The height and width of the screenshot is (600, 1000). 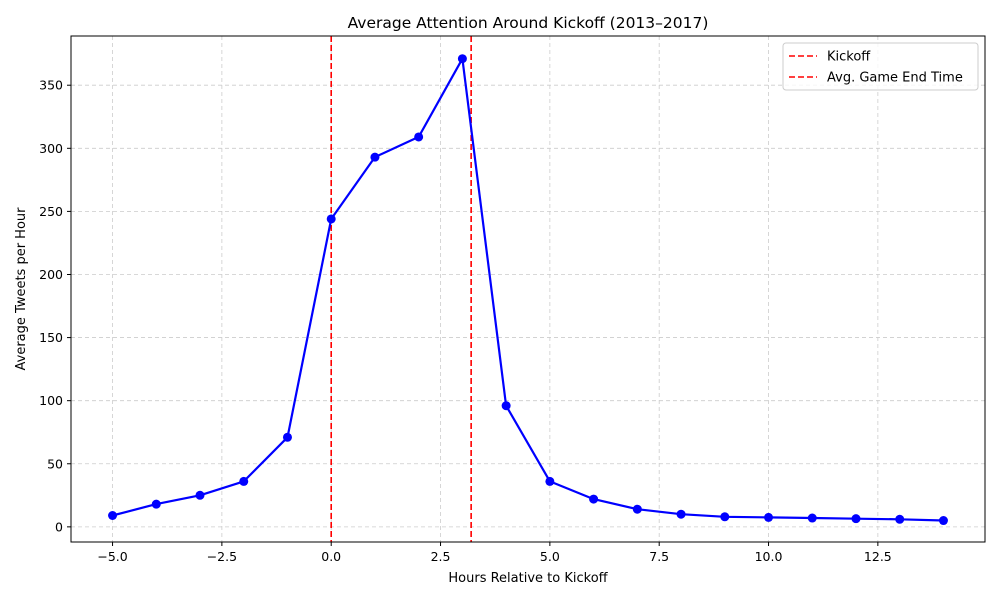 I want to click on x-tick-label: 2.5, so click(x=441, y=556).